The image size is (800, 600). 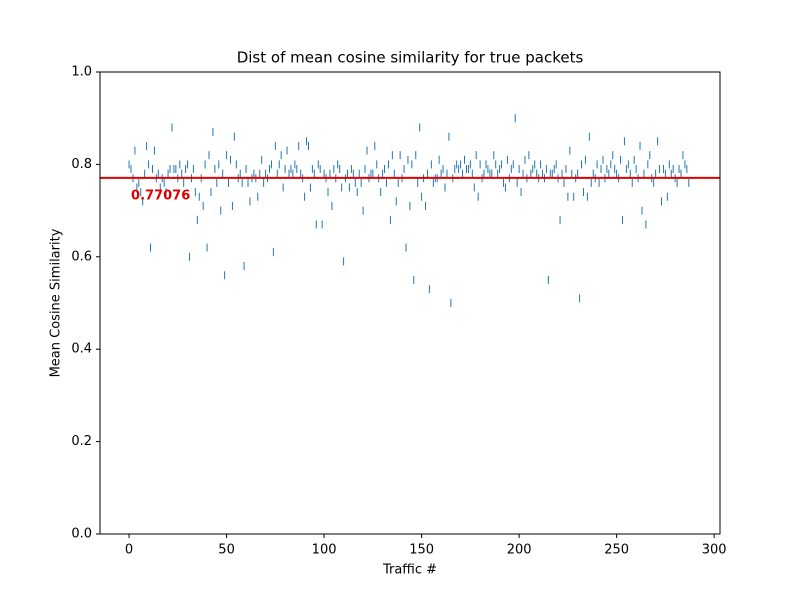 What do you see at coordinates (324, 550) in the screenshot?
I see `x-tick-label: 100` at bounding box center [324, 550].